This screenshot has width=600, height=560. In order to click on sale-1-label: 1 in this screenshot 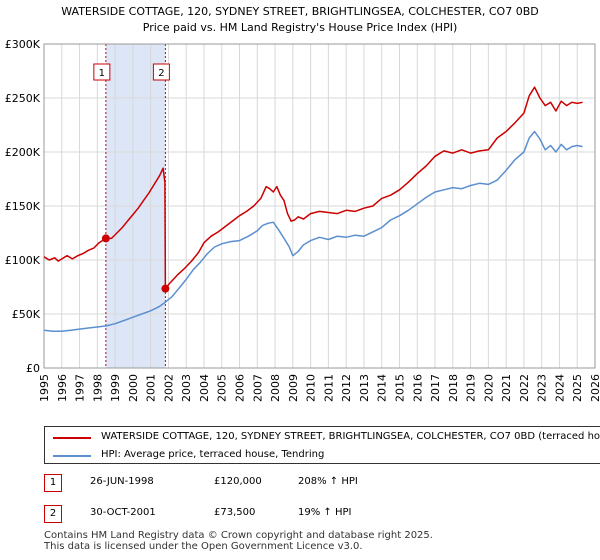, I will do `click(102, 73)`.